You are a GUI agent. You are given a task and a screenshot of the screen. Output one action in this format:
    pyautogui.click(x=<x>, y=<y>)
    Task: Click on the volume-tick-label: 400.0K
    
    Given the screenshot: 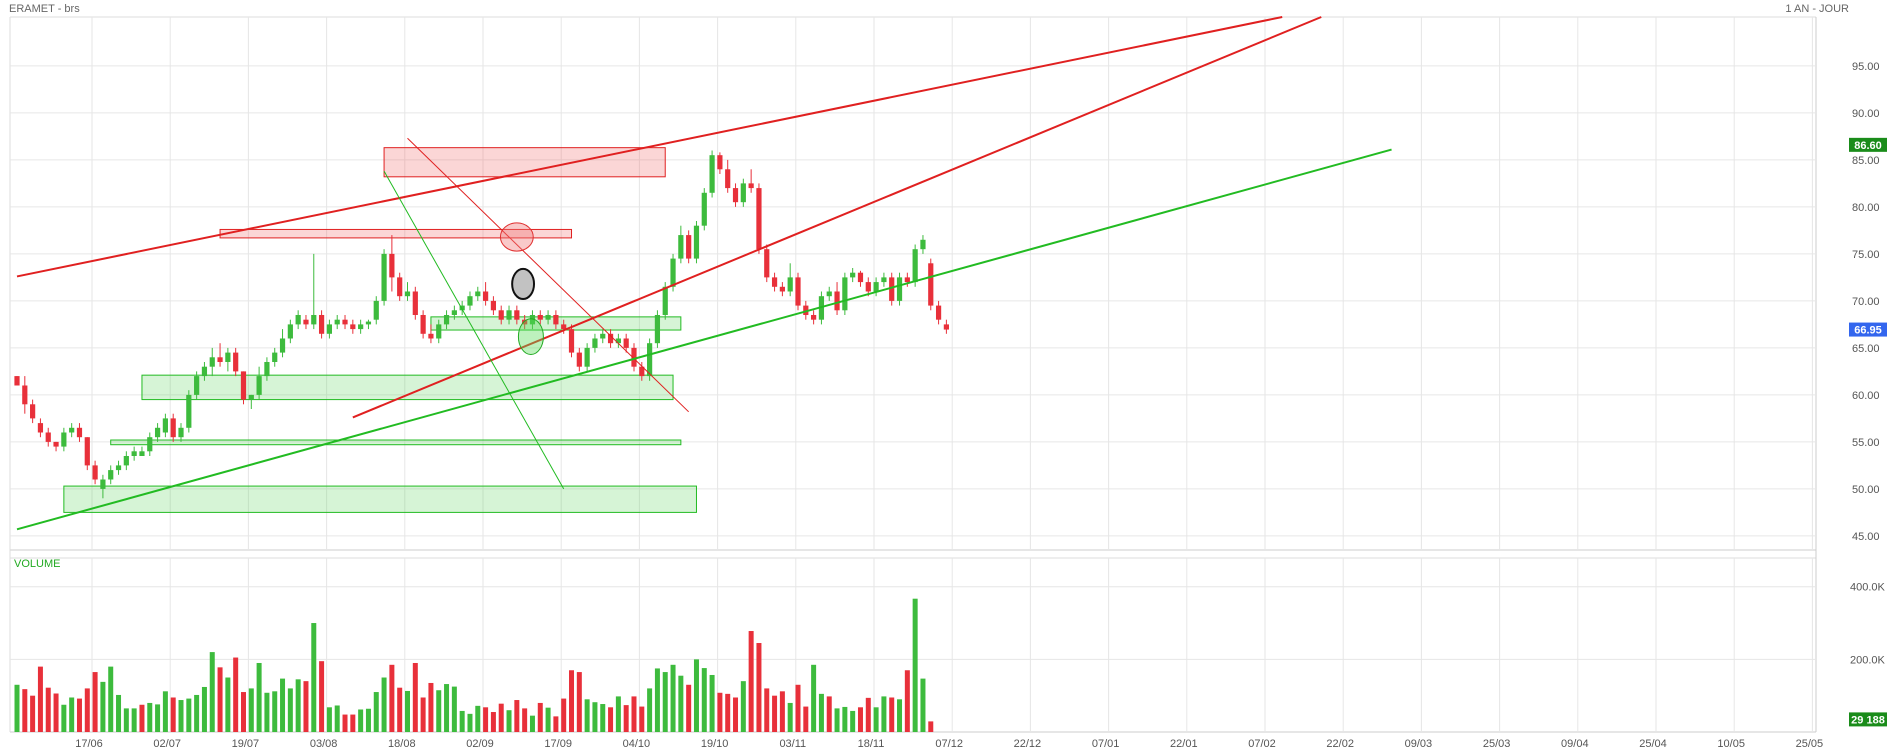 What is the action you would take?
    pyautogui.click(x=1868, y=588)
    